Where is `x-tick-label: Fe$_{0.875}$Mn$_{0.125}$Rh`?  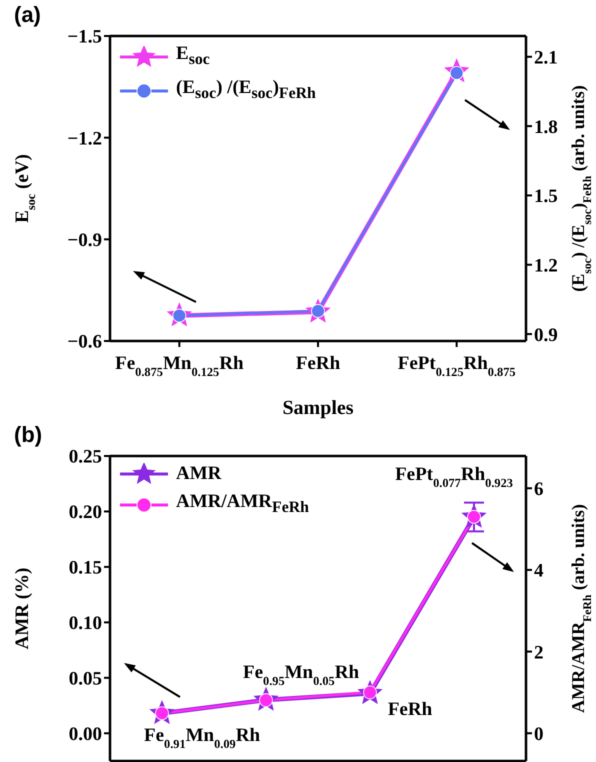
x-tick-label: Fe$_{0.875}$Mn$_{0.125}$Rh is located at coordinates (179, 366).